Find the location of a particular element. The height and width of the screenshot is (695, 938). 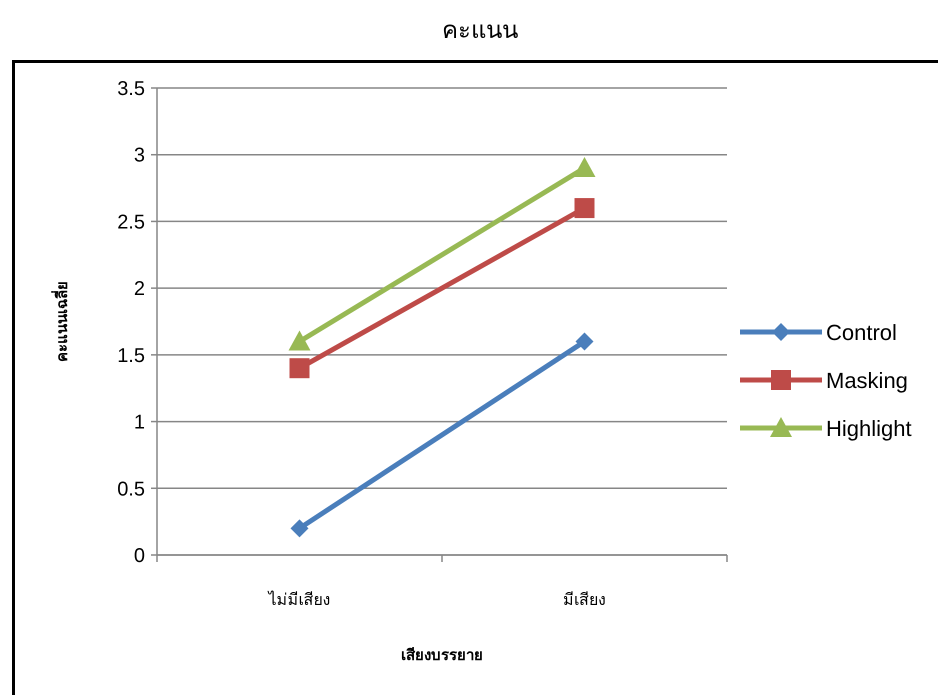

x-tick-label: ไม่มีเสียง is located at coordinates (298, 599).